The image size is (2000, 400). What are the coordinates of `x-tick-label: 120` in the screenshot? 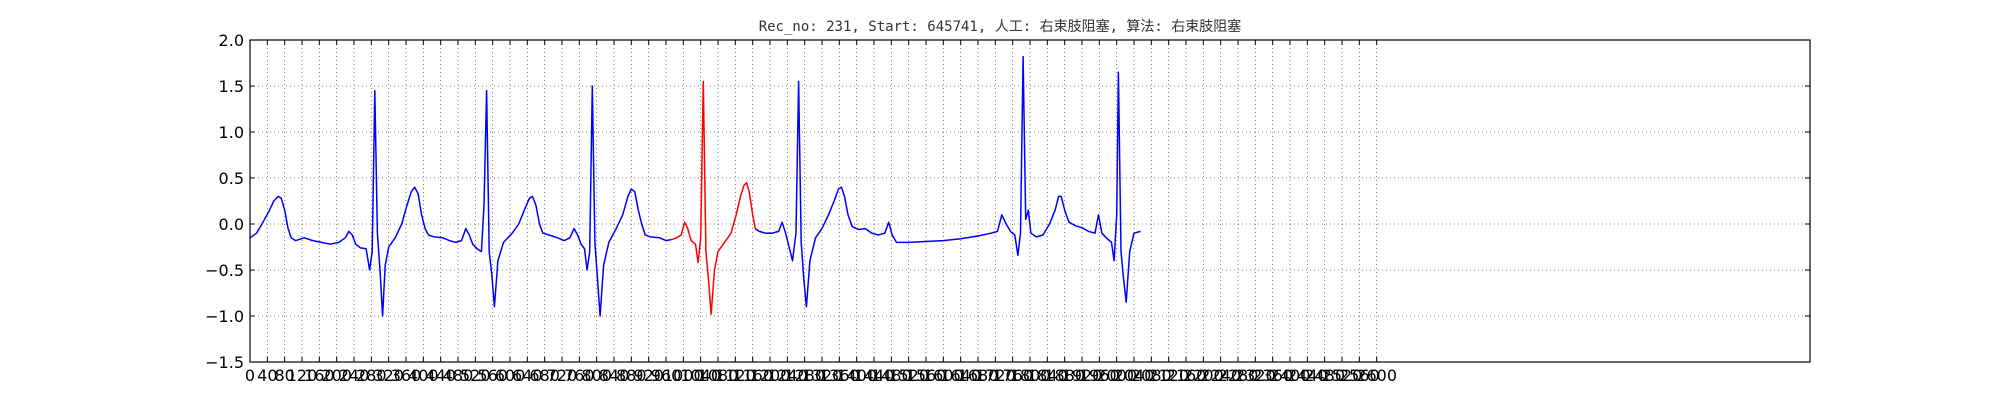 It's located at (302, 375).